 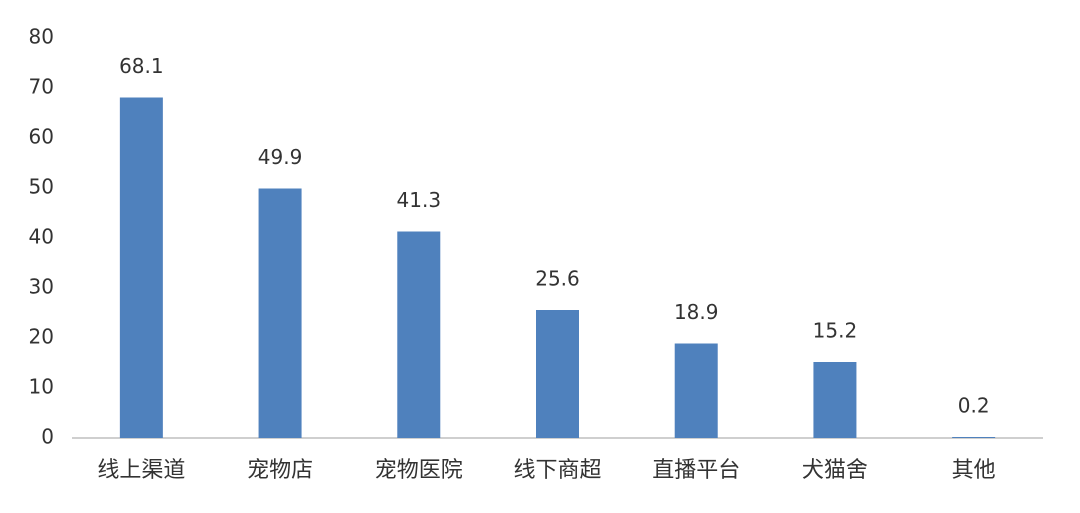 I want to click on y-tick-label: 40, so click(x=41, y=237).